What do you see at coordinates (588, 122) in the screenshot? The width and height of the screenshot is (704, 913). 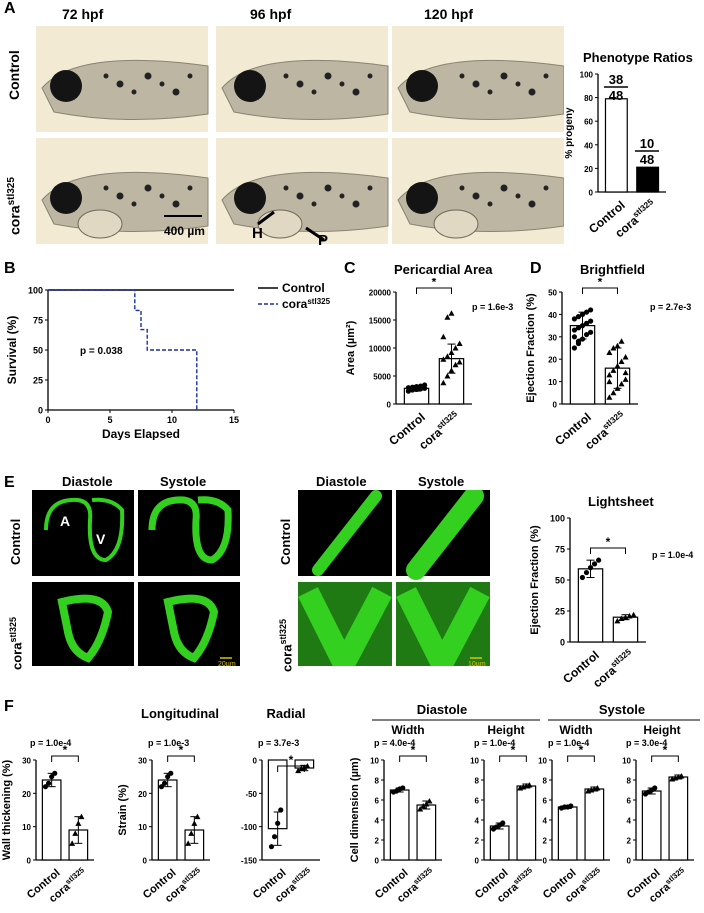 I see `y-tick-label: 60` at bounding box center [588, 122].